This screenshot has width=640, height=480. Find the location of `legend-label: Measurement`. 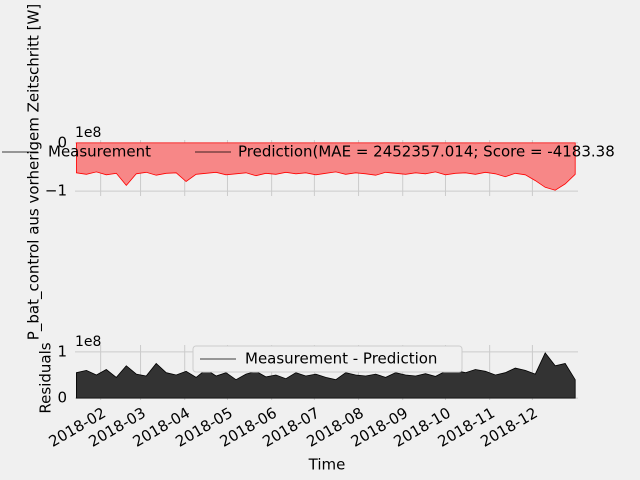

legend-label: Measurement is located at coordinates (99, 152).